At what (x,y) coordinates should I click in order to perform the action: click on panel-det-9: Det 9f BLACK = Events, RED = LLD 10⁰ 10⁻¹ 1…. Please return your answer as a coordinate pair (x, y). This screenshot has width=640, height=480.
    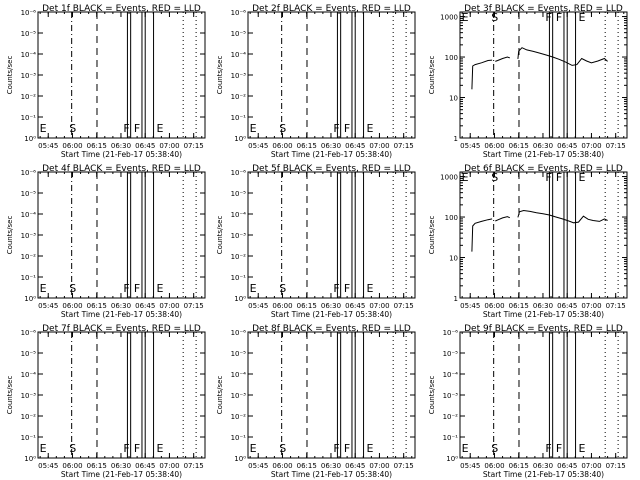
    Looking at the image, I should click on (528, 401).